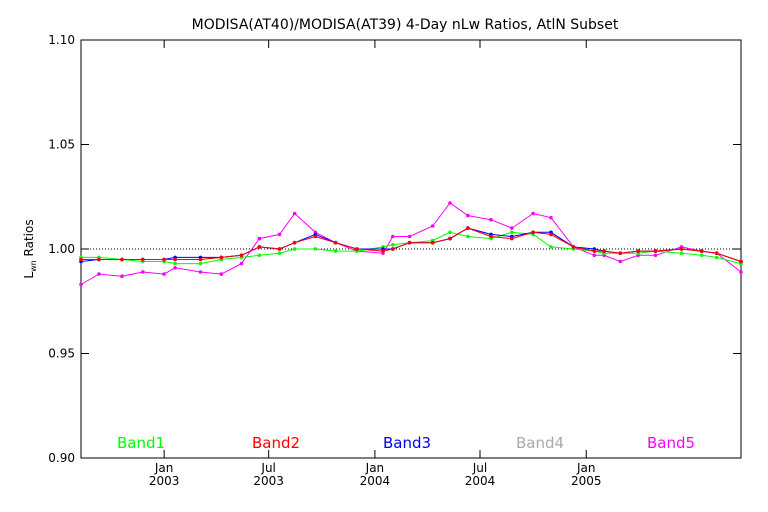  Describe the element at coordinates (276, 443) in the screenshot. I see `legend-band2: Band2` at that location.